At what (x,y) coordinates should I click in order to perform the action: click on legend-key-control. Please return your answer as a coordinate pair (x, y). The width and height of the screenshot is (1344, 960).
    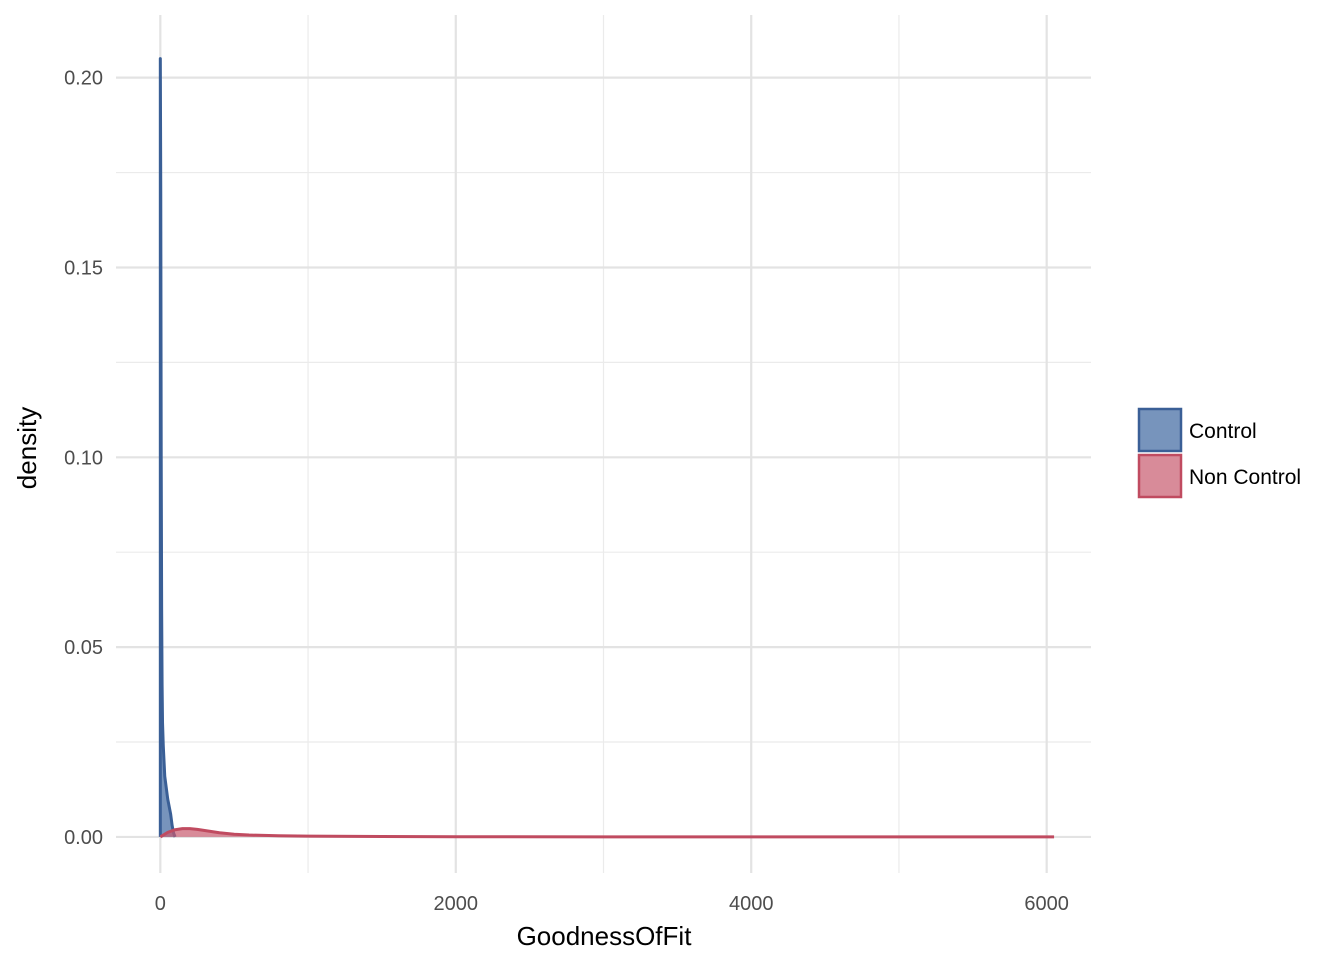
    Looking at the image, I should click on (1160, 430).